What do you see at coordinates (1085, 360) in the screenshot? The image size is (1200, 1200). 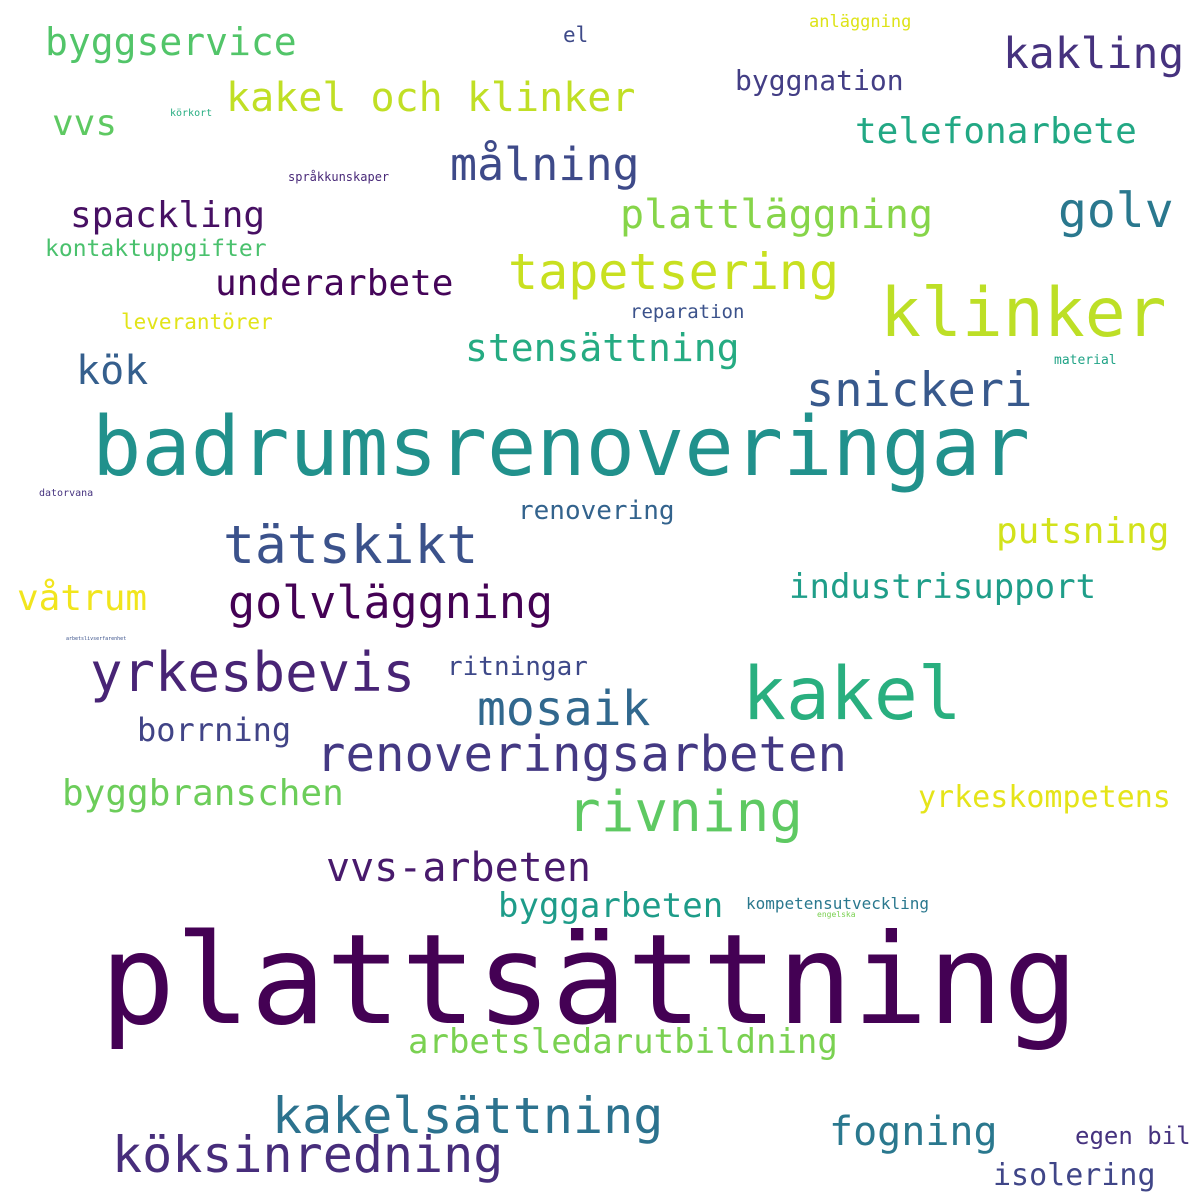 I see `word-material: material` at bounding box center [1085, 360].